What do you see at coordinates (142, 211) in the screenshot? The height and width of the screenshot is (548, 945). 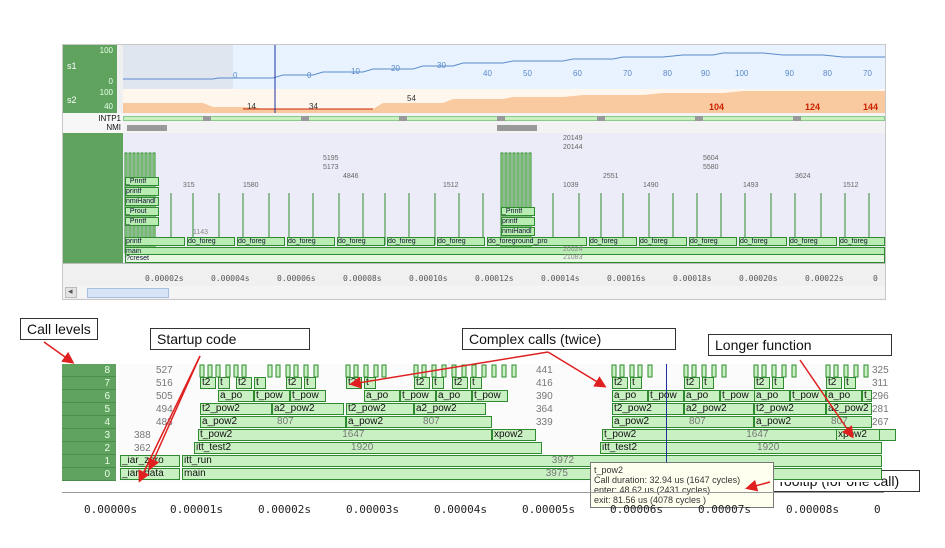 I see `call-bar: _Prout` at bounding box center [142, 211].